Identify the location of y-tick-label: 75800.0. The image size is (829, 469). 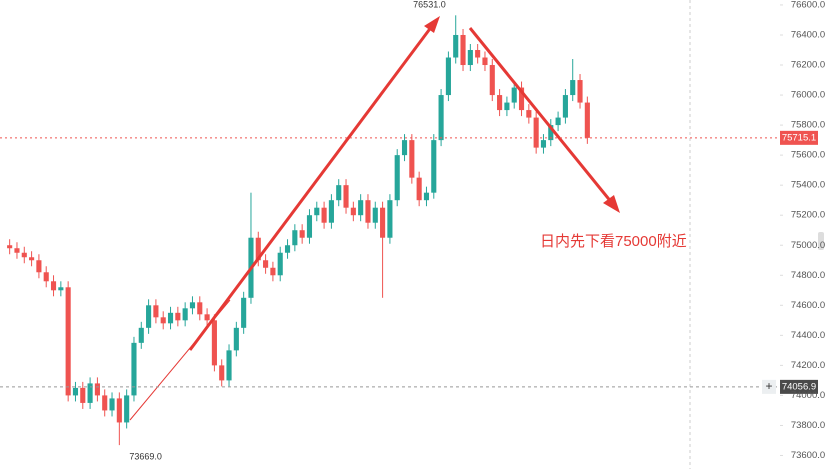
(808, 125).